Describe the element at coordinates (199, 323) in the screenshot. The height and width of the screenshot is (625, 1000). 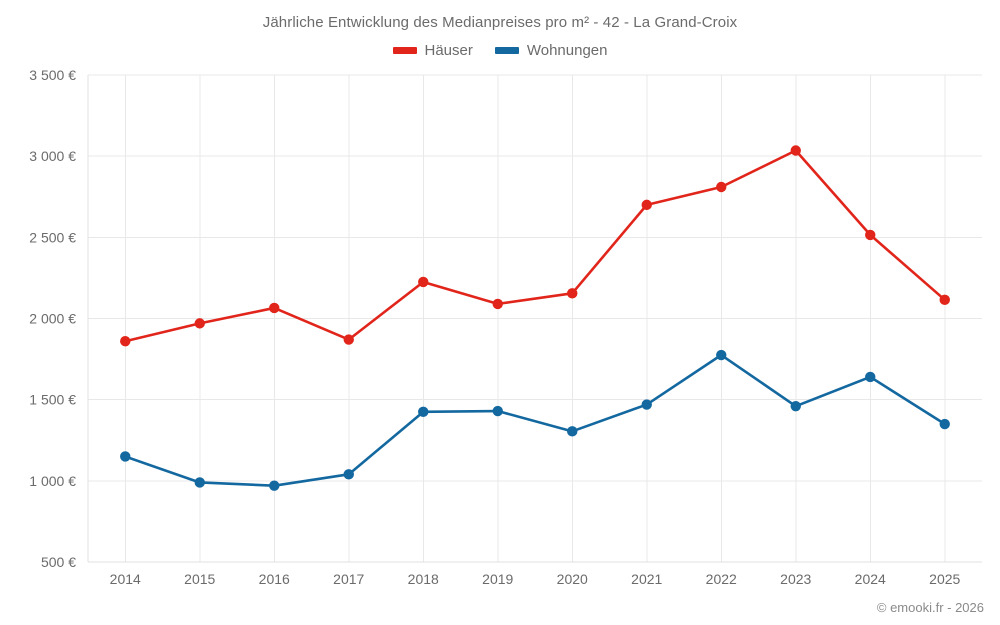
I see `data-point-h-user-2015` at that location.